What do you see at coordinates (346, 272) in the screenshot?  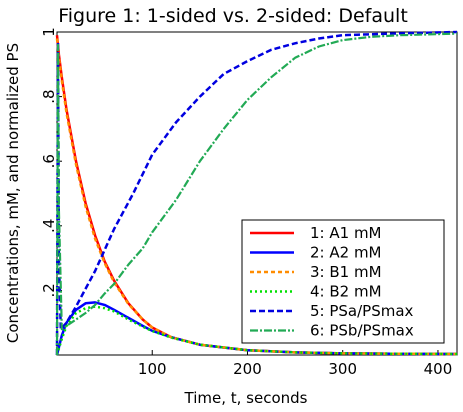 I see `legend-label-3: 3: B1 mM` at bounding box center [346, 272].